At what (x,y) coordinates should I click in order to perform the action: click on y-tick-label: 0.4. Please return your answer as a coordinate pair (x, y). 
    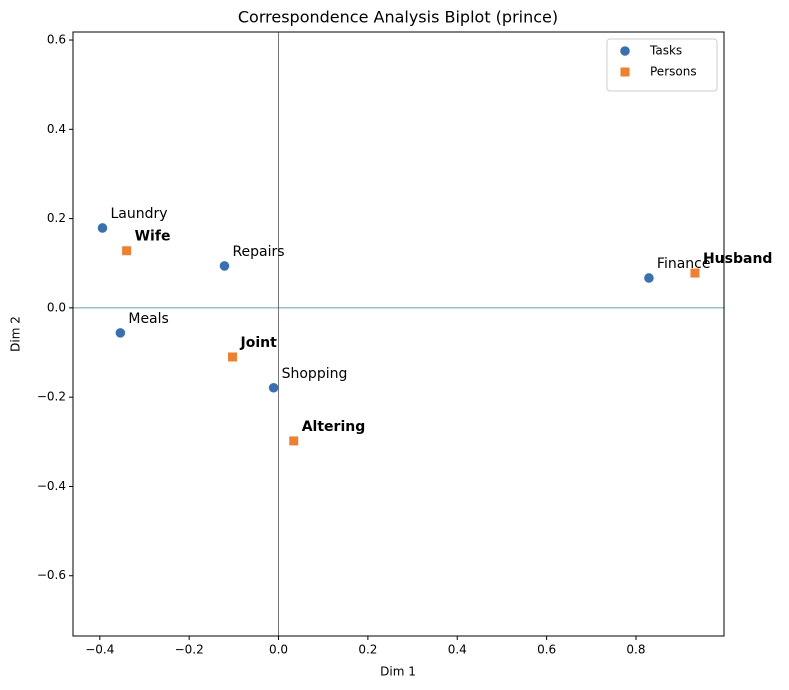
    Looking at the image, I should click on (56, 129).